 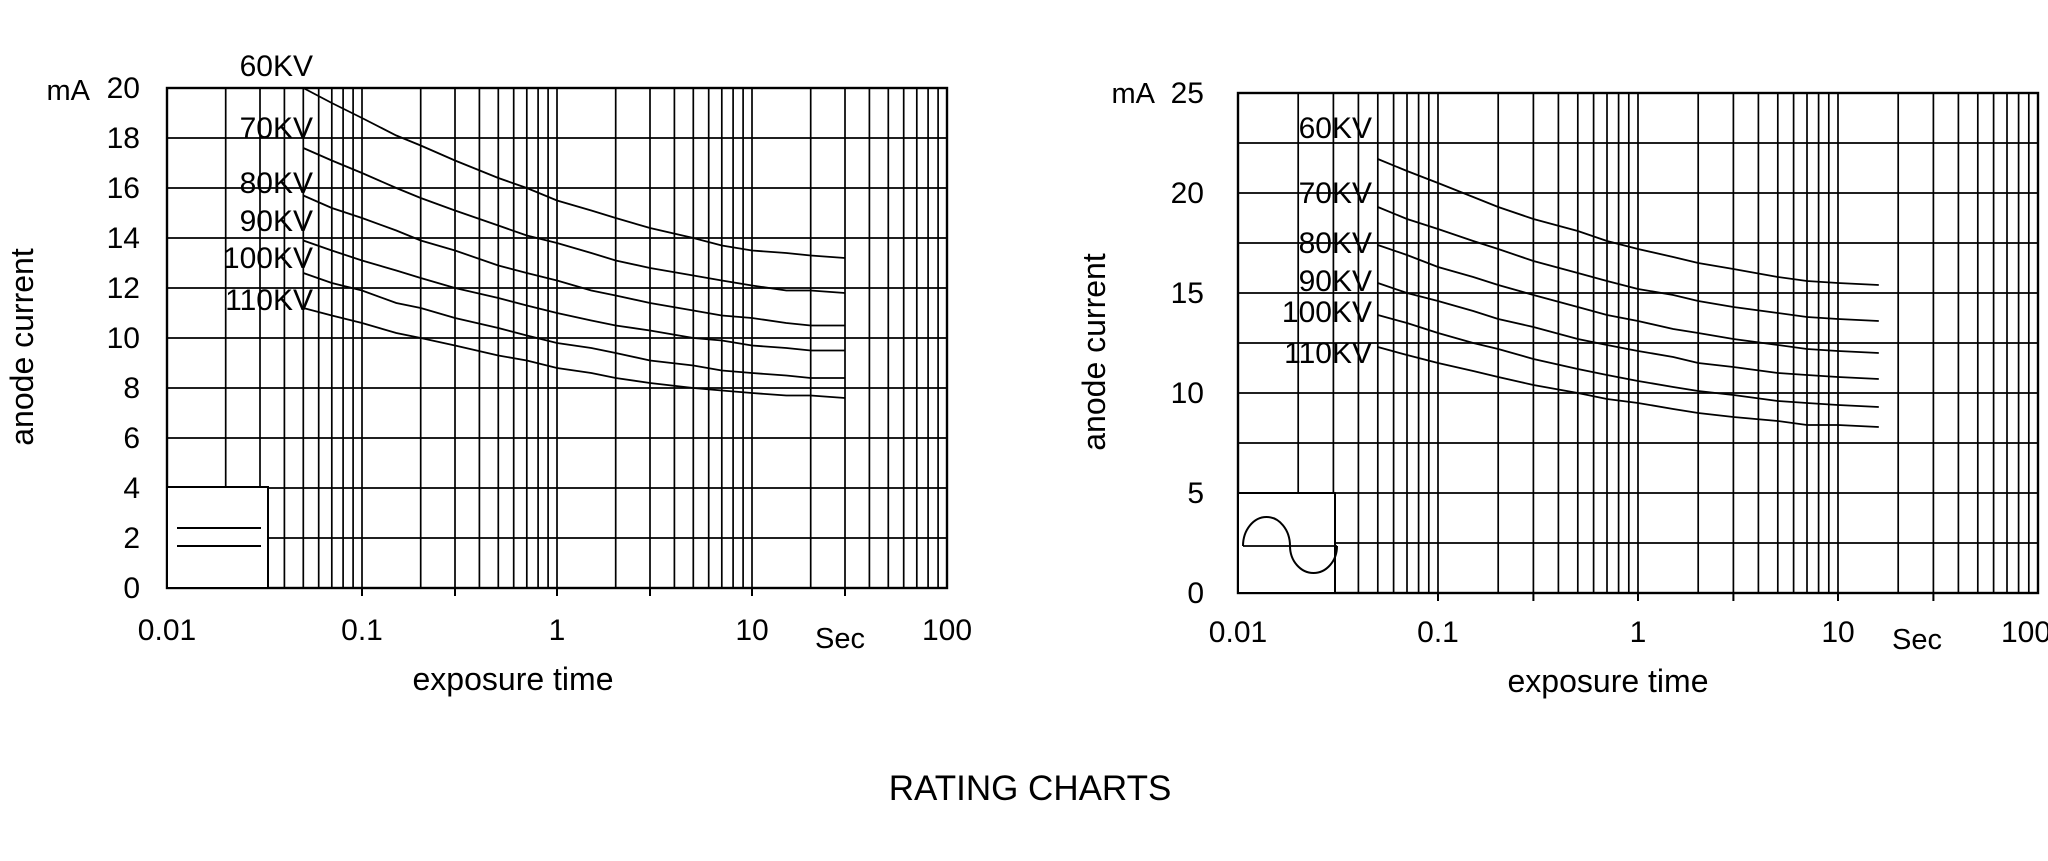 I want to click on y-tick-label: 2, so click(x=131, y=538).